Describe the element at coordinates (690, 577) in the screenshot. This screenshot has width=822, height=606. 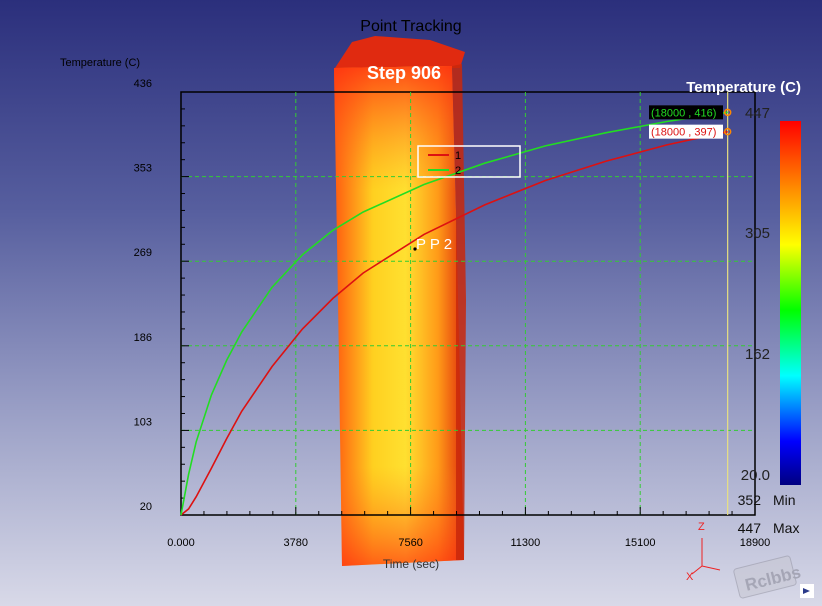
I see `triad-x-label: X` at that location.